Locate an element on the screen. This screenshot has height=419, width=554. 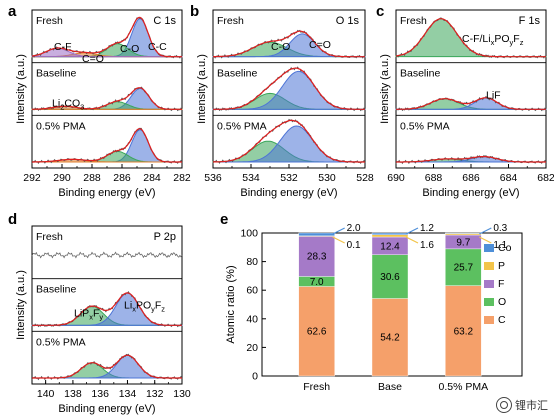
bar-value-label: 25.7 is located at coordinates (464, 268).